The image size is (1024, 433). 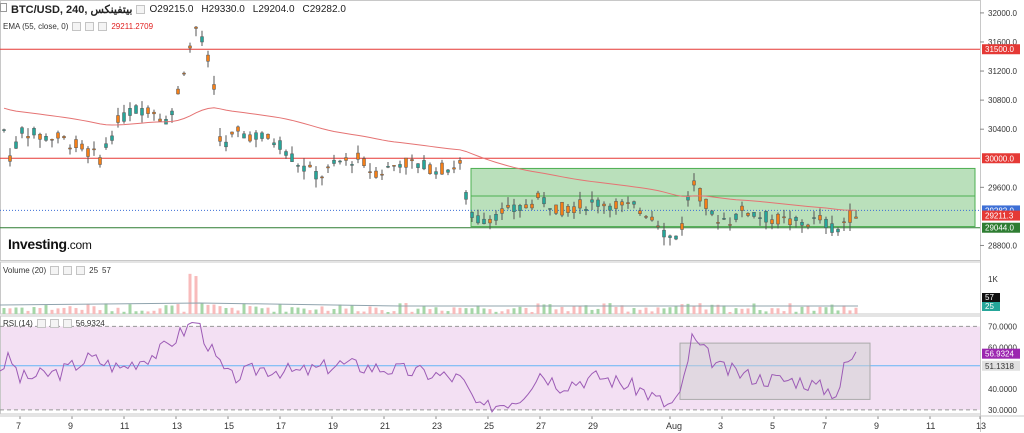 What do you see at coordinates (999, 49) in the screenshot?
I see `price-level-label: 31500.0` at bounding box center [999, 49].